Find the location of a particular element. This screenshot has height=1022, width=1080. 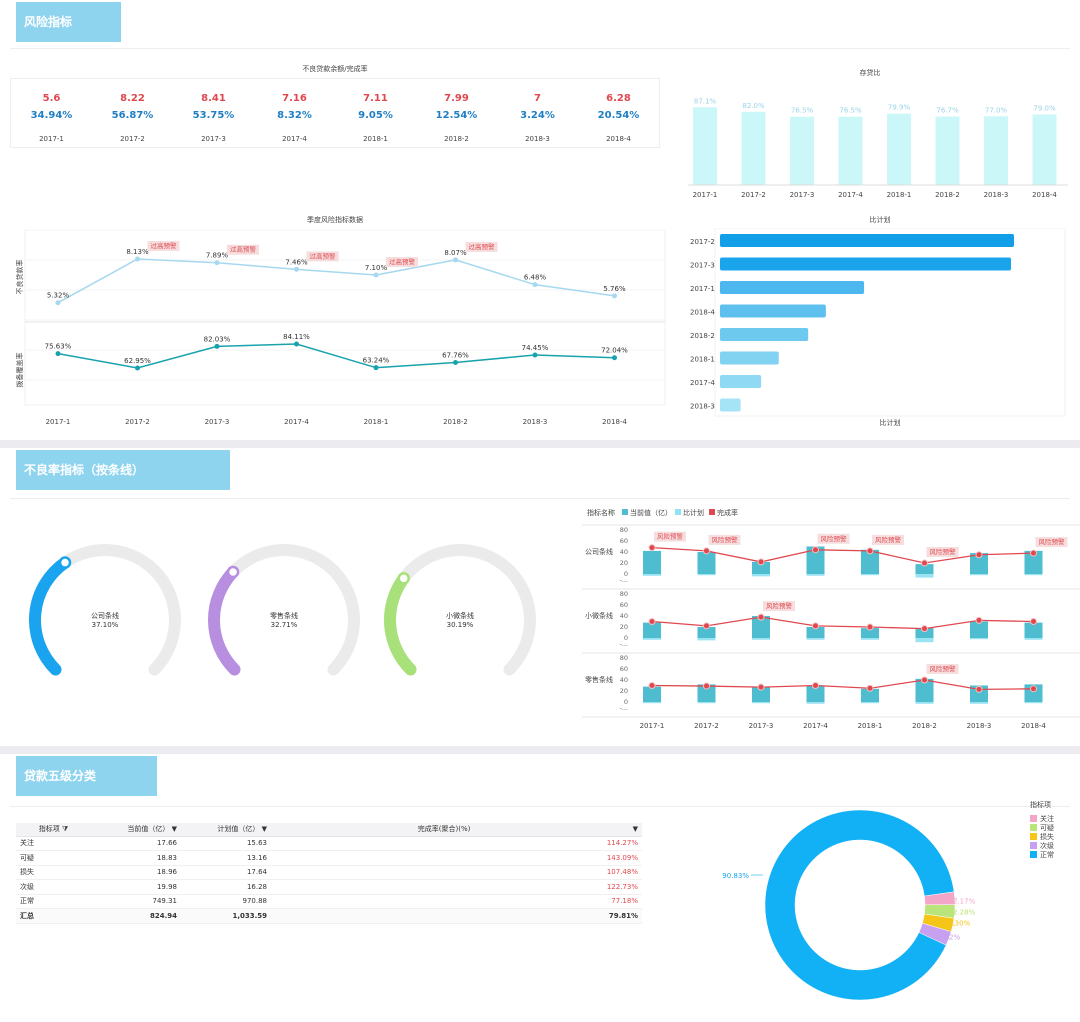

point-label: 82.03% is located at coordinates (217, 339).